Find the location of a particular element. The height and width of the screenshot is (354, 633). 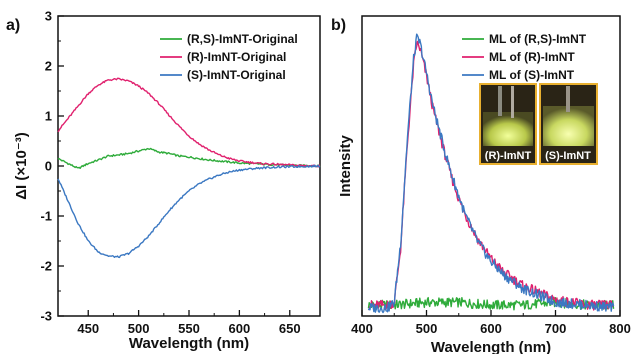

panel-b-ylabel: Intensity is located at coordinates (345, 166).